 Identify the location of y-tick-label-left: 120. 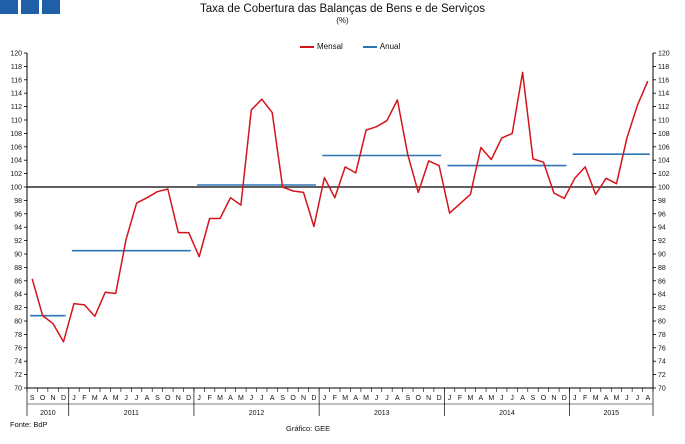
(16, 54).